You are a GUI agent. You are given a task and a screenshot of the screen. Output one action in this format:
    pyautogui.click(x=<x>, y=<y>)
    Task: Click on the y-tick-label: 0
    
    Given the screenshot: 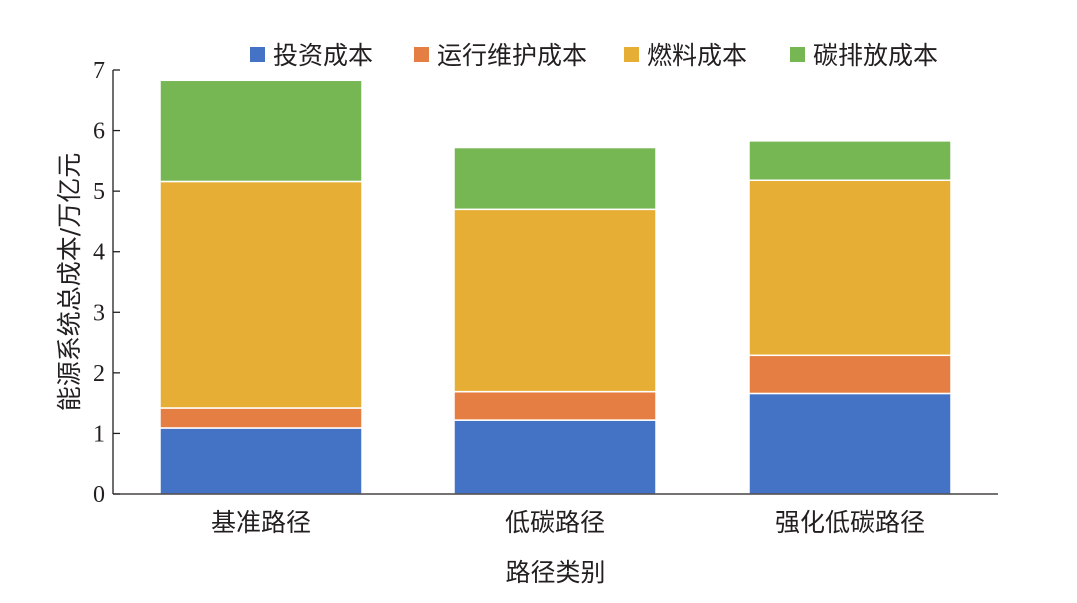 What is the action you would take?
    pyautogui.click(x=99, y=495)
    